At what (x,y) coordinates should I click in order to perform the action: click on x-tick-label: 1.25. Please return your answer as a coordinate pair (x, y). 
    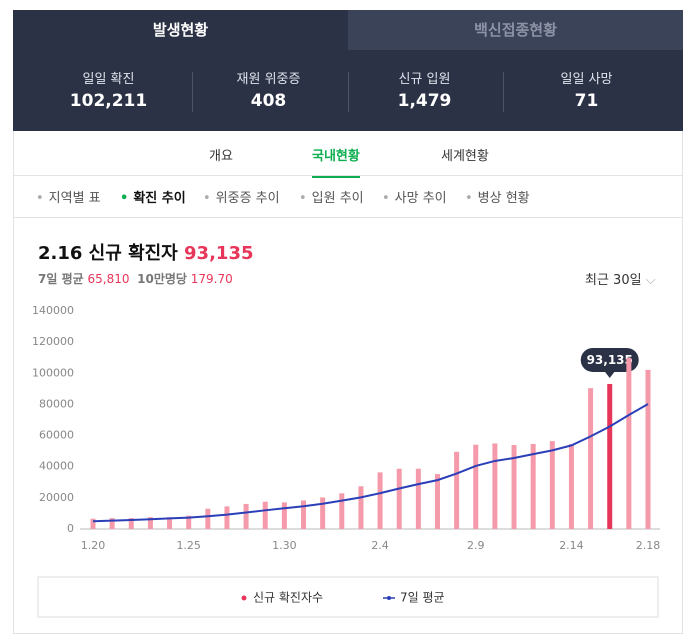
    Looking at the image, I should click on (188, 545).